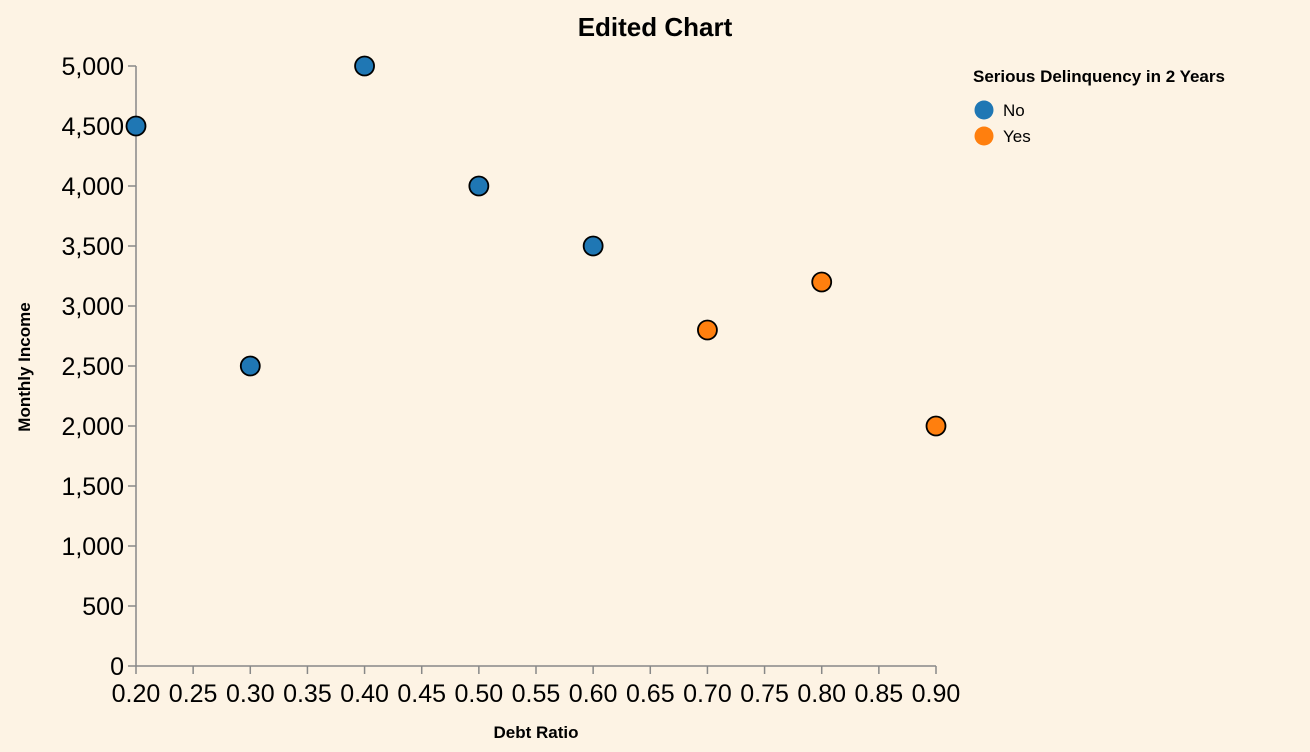 This screenshot has width=1310, height=752. What do you see at coordinates (593, 694) in the screenshot?
I see `x-tick-label: 0.60` at bounding box center [593, 694].